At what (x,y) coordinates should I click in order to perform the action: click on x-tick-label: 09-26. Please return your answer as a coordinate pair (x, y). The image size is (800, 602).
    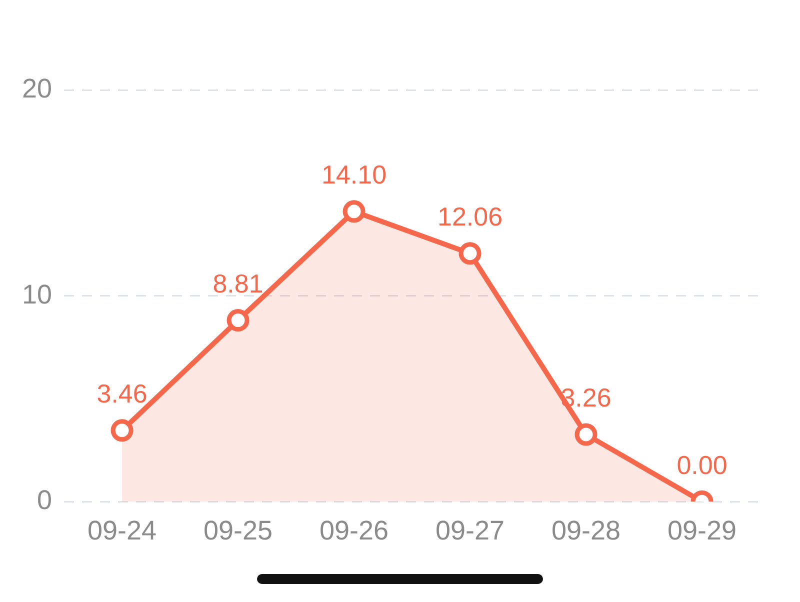
    Looking at the image, I should click on (354, 530).